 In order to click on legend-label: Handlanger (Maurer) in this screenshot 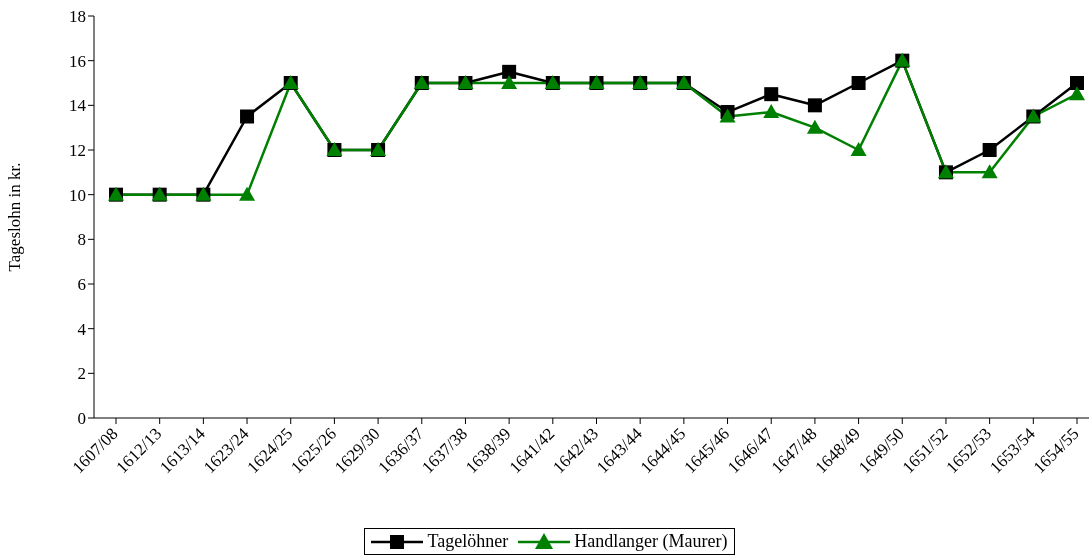, I will do `click(651, 541)`.